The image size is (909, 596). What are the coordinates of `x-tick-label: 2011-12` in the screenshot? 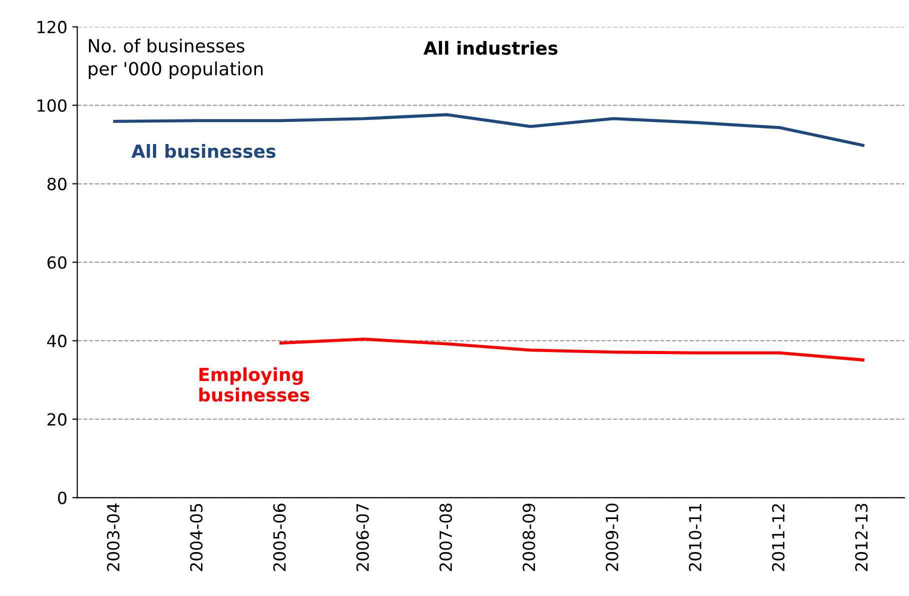 It's located at (778, 537).